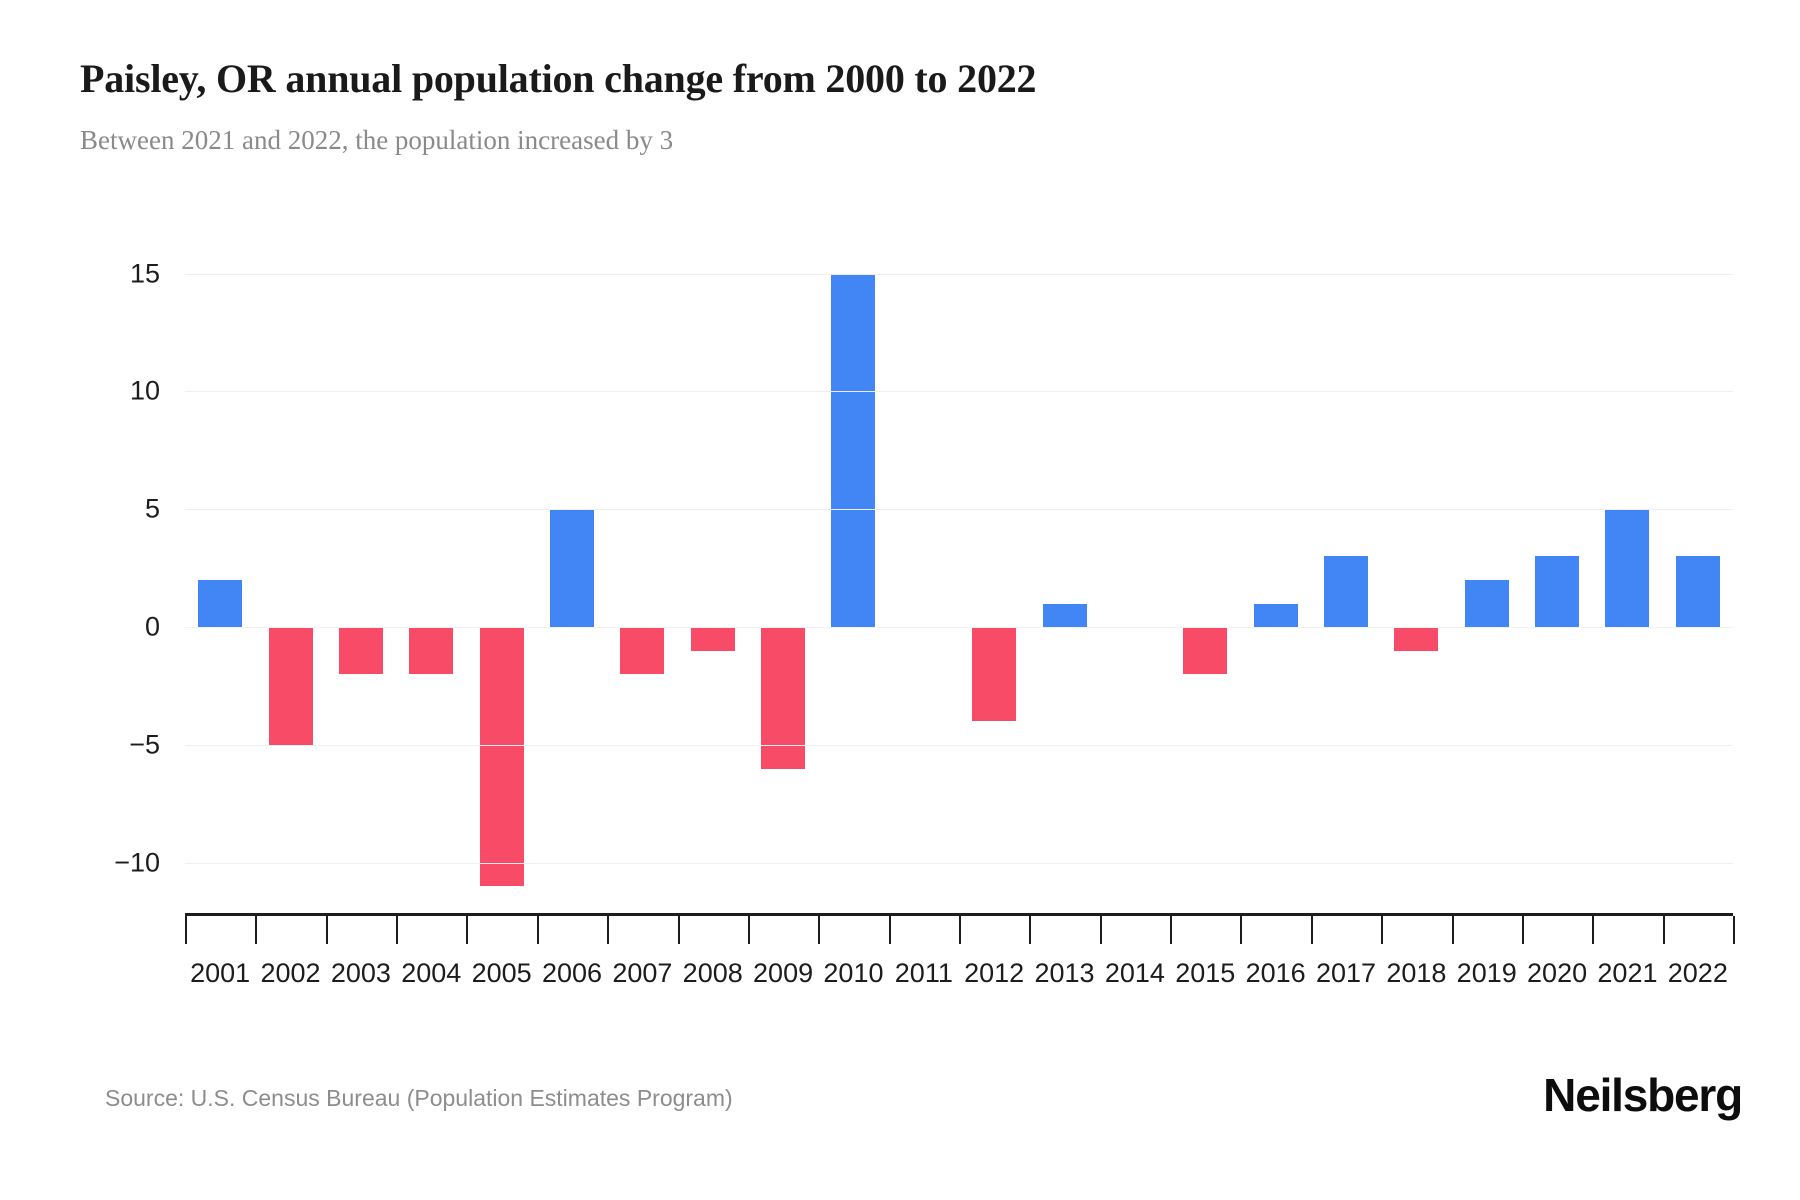 The image size is (1800, 1200). I want to click on x-axis-label-2005: 2005, so click(501, 973).